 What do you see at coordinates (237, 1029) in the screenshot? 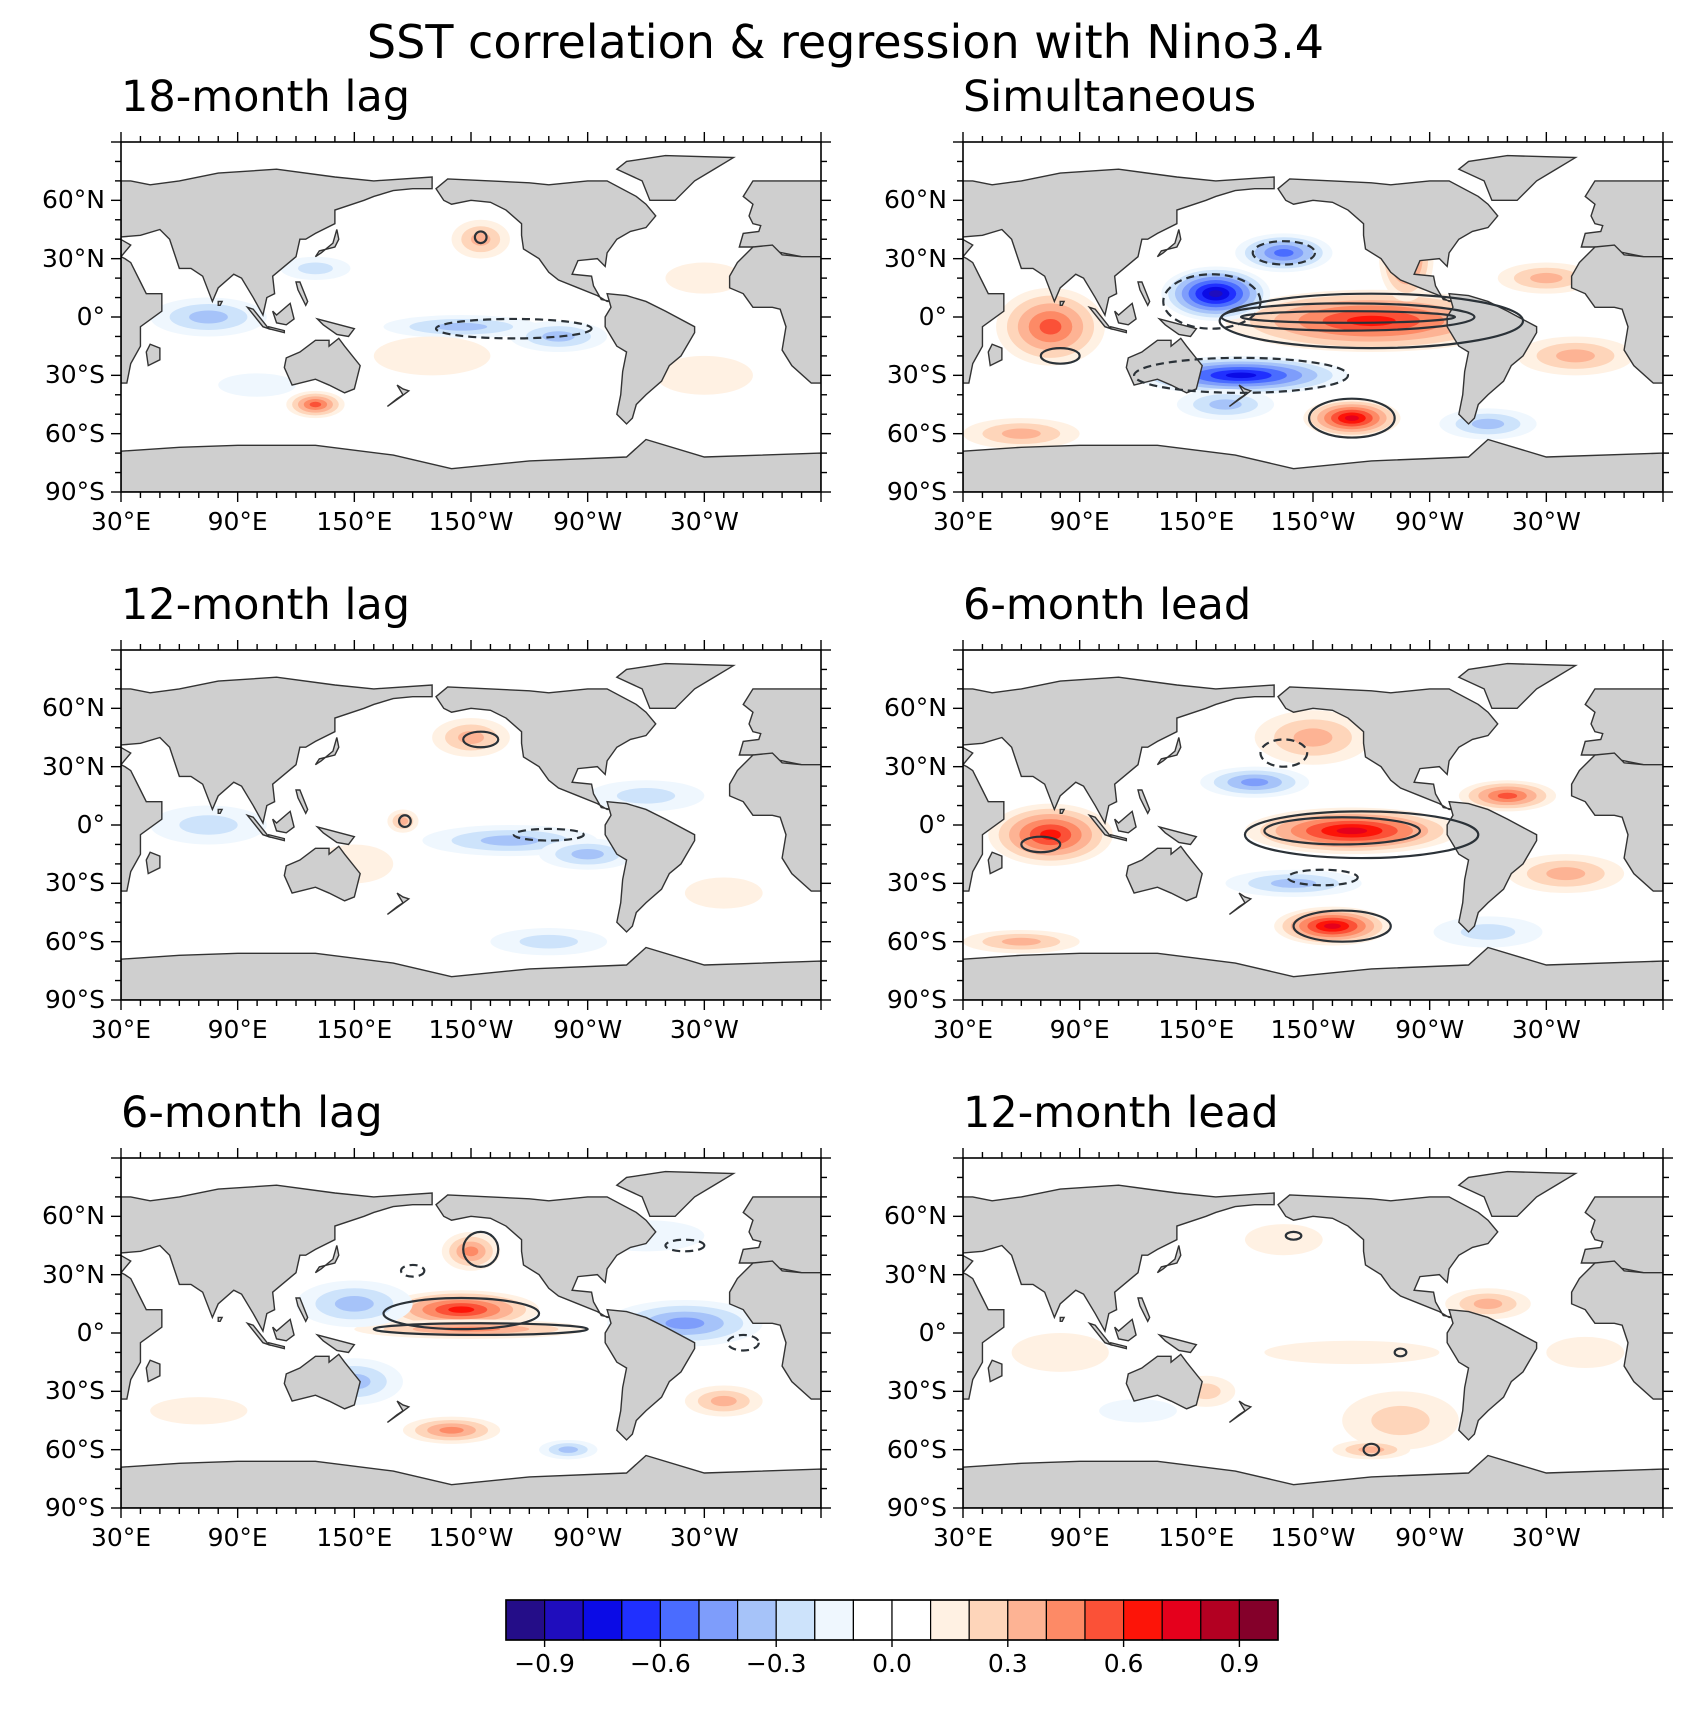
I see `x-tick-label: 90°E` at bounding box center [237, 1029].